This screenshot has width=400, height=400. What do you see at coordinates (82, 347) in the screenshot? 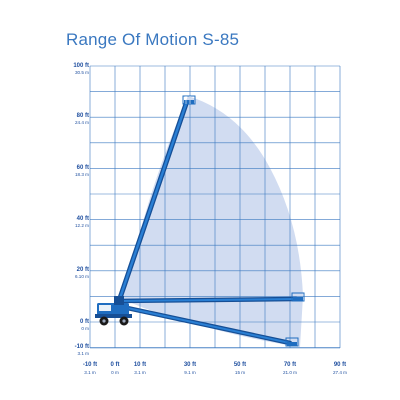
I see `y-label-minus10ft: -10 ft` at bounding box center [82, 347].